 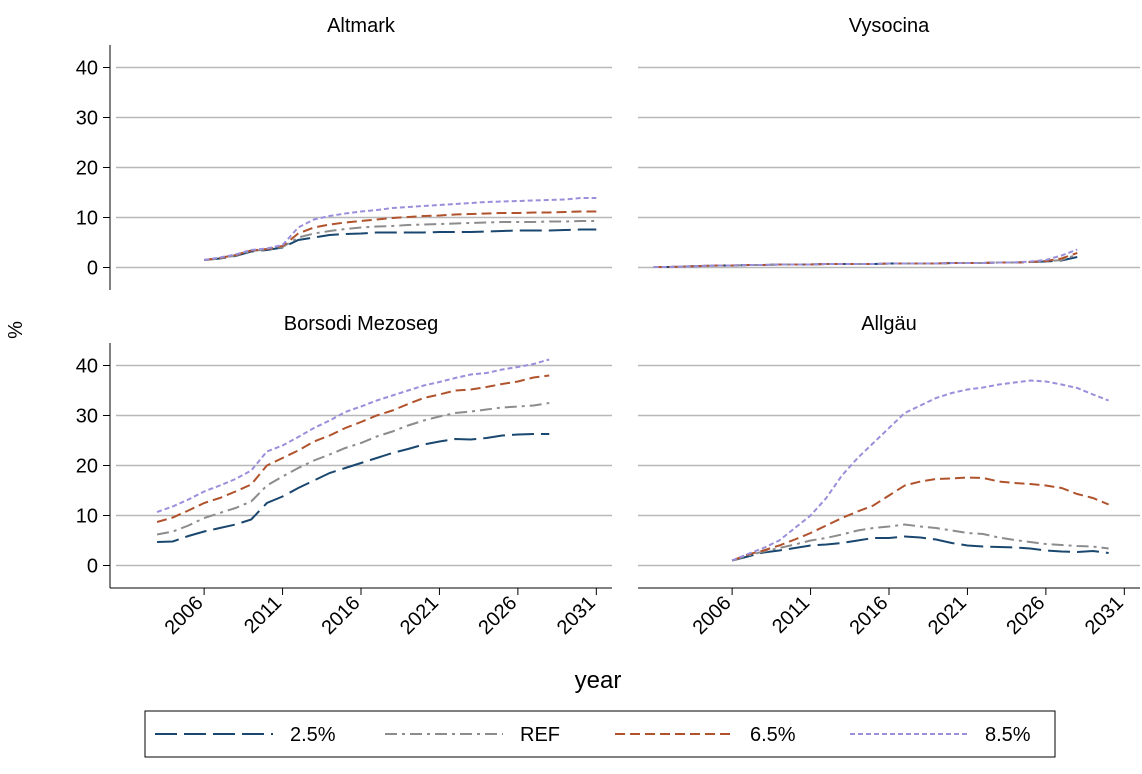 What do you see at coordinates (361, 26) in the screenshot?
I see `panel-title: Altmark` at bounding box center [361, 26].